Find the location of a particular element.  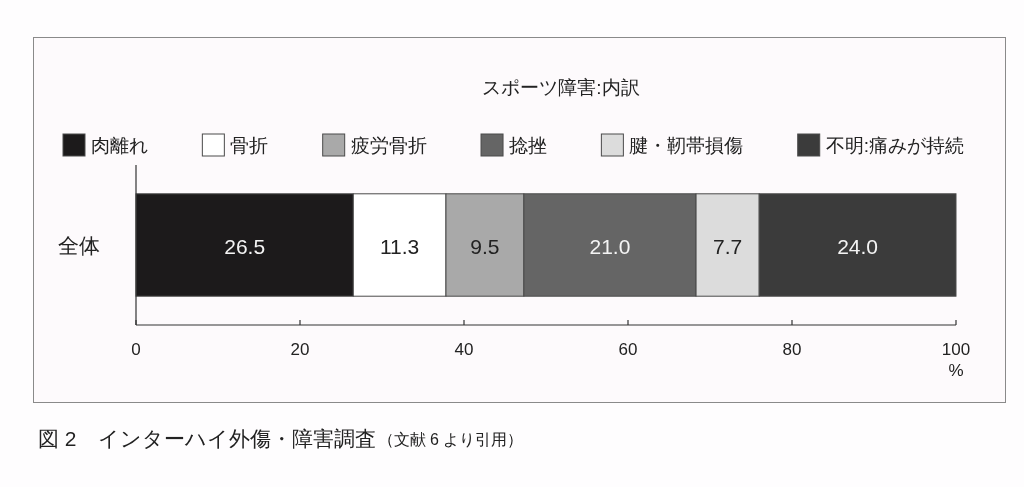

legend-label: 骨折 is located at coordinates (249, 145).